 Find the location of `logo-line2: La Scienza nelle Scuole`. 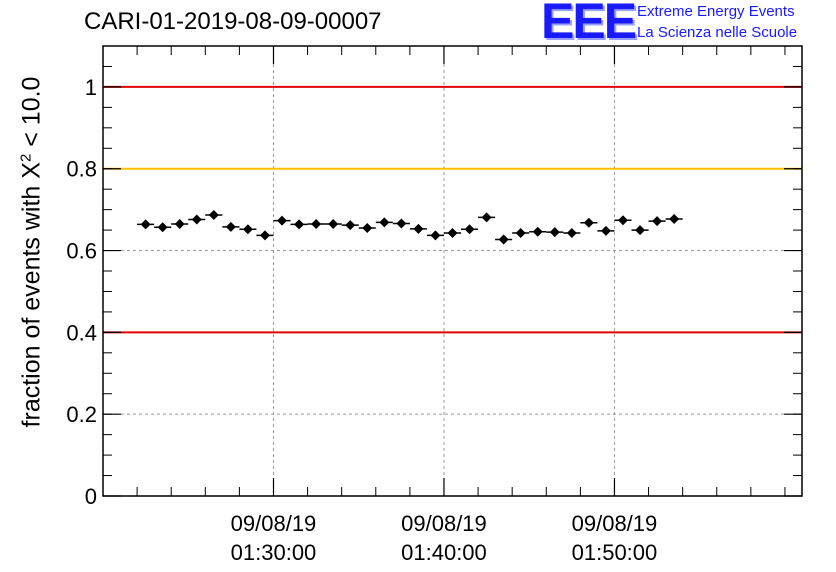

logo-line2: La Scienza nelle Scuole is located at coordinates (717, 32).